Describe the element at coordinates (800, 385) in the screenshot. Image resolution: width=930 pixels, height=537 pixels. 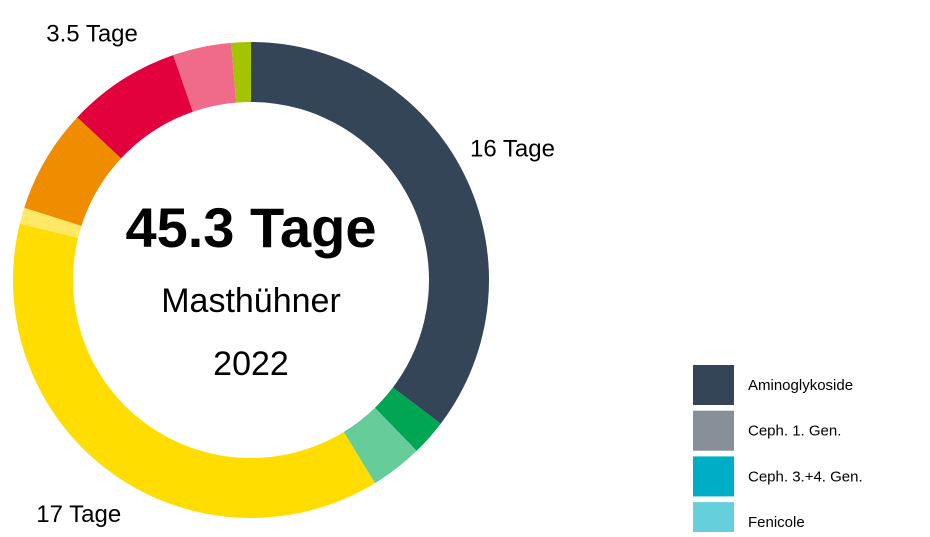
I see `legend-label: Aminoglykoside` at that location.